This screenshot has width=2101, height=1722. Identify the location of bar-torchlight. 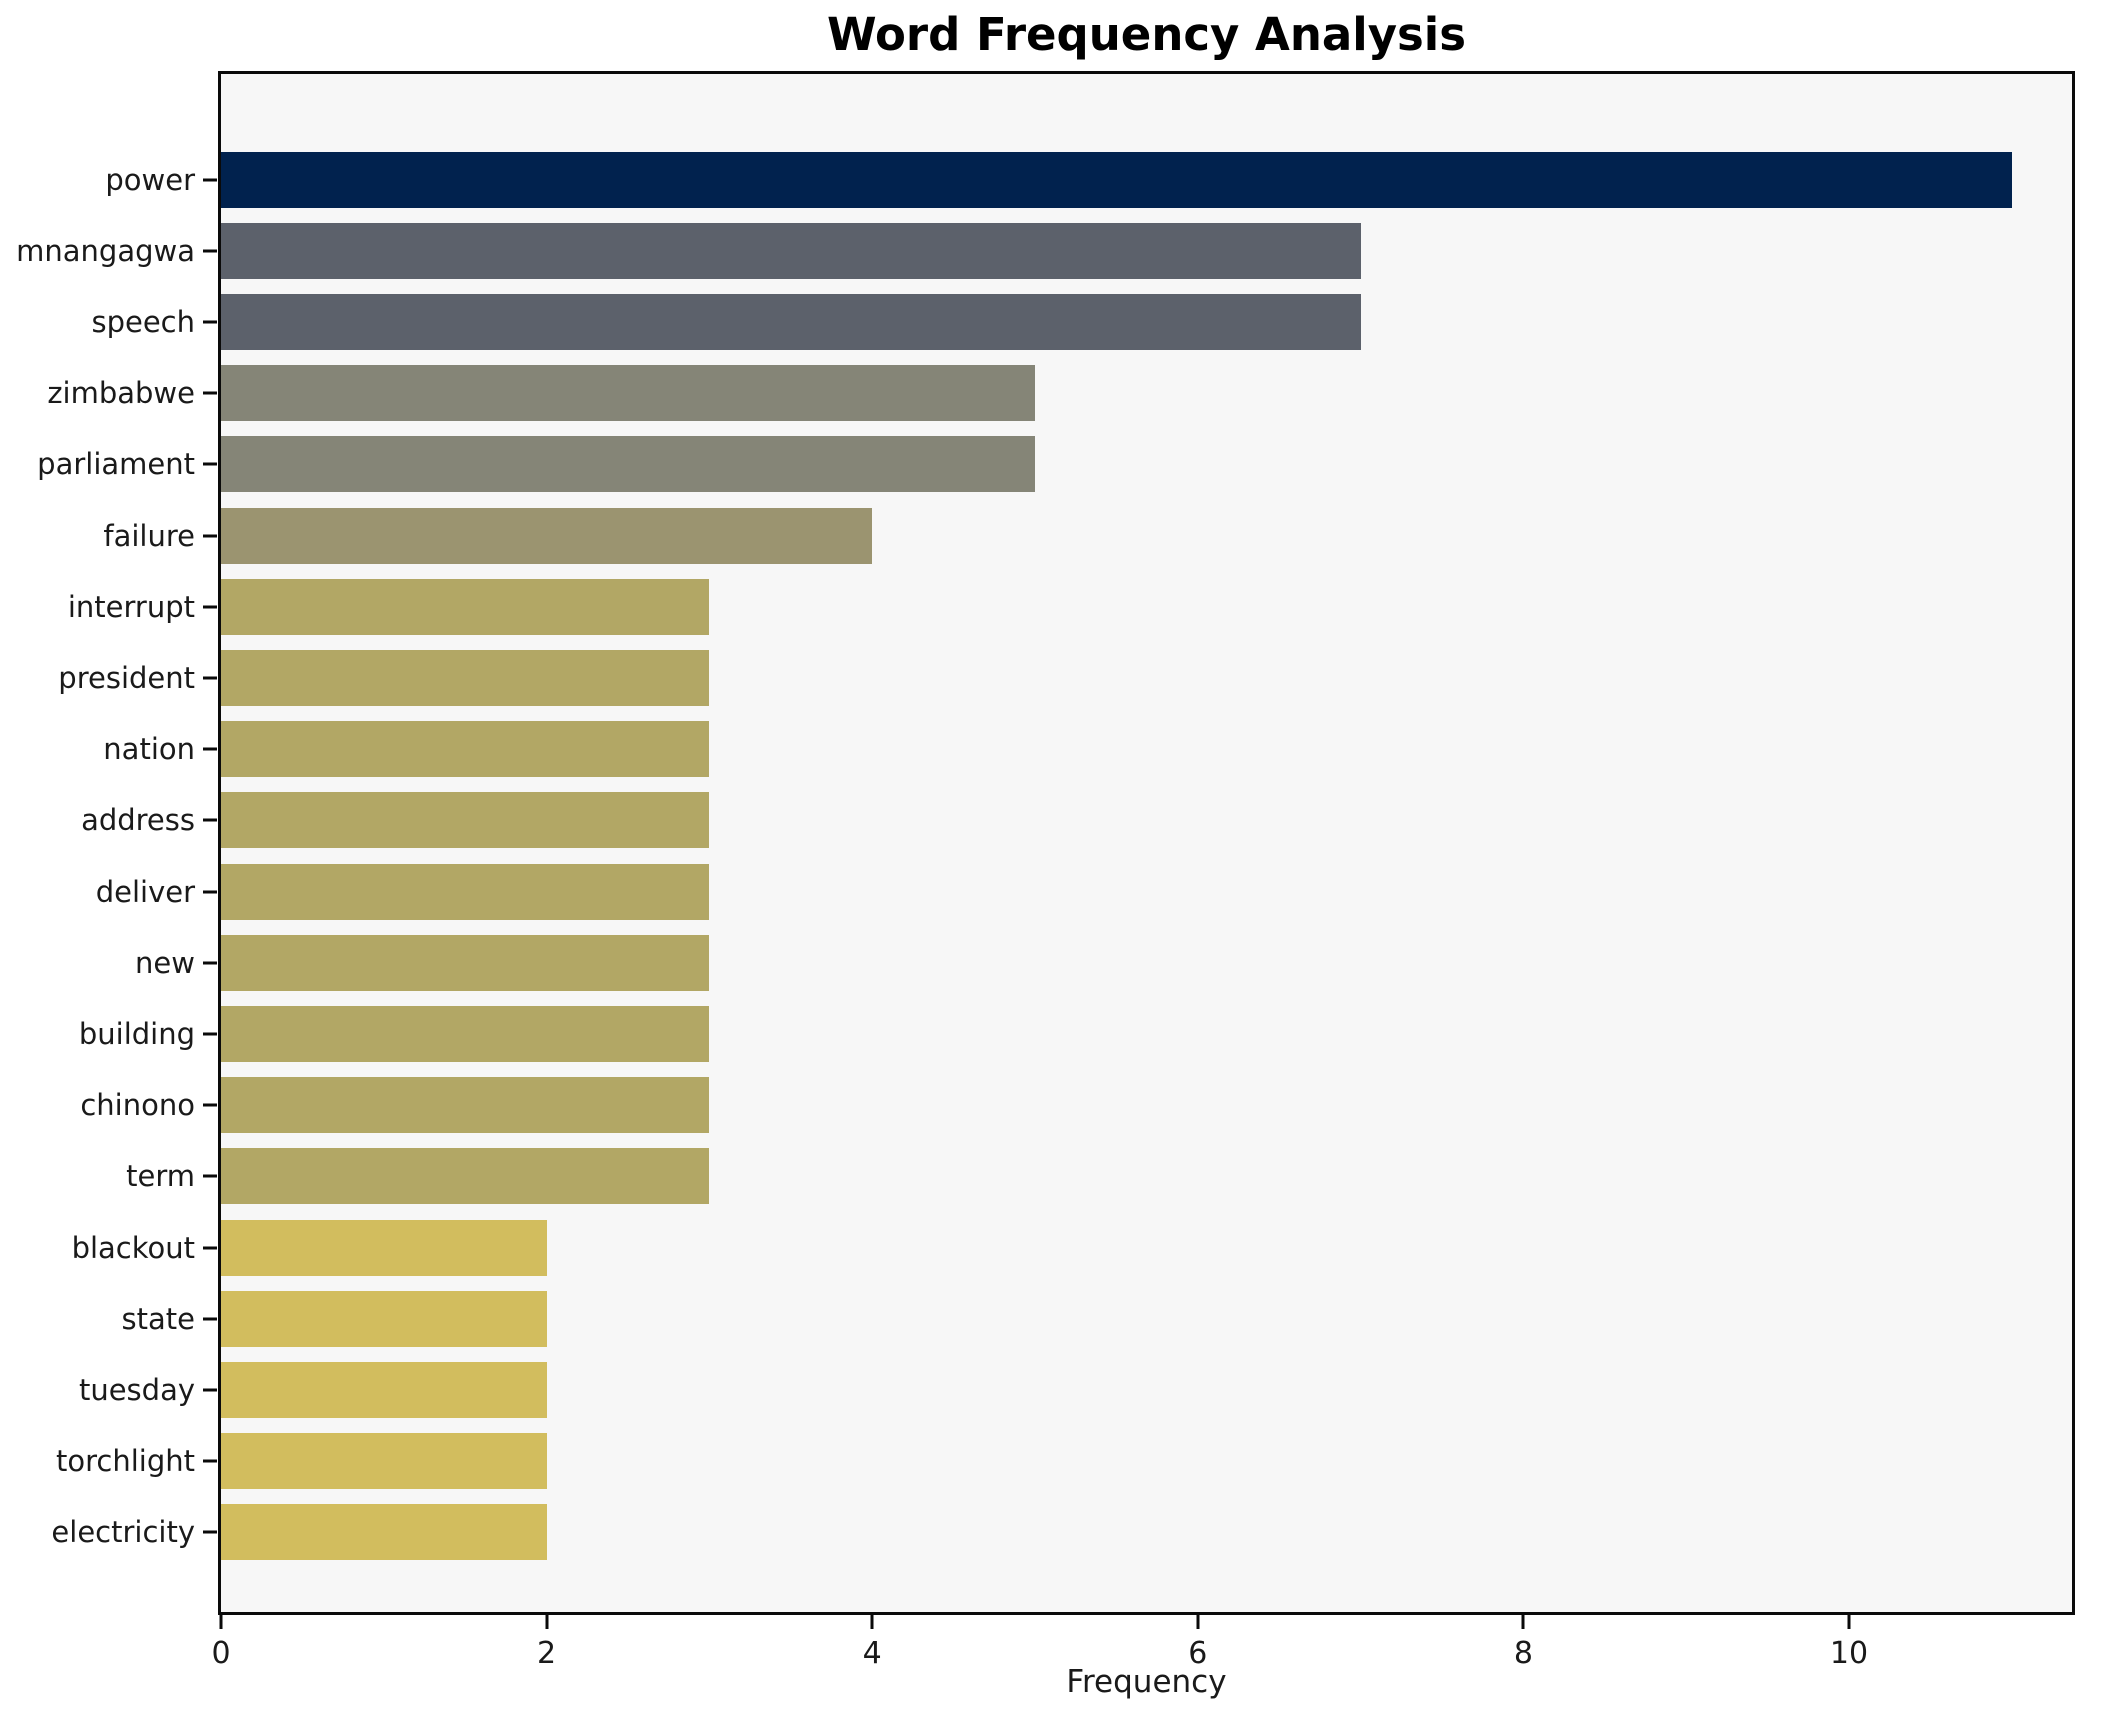
(384, 1461).